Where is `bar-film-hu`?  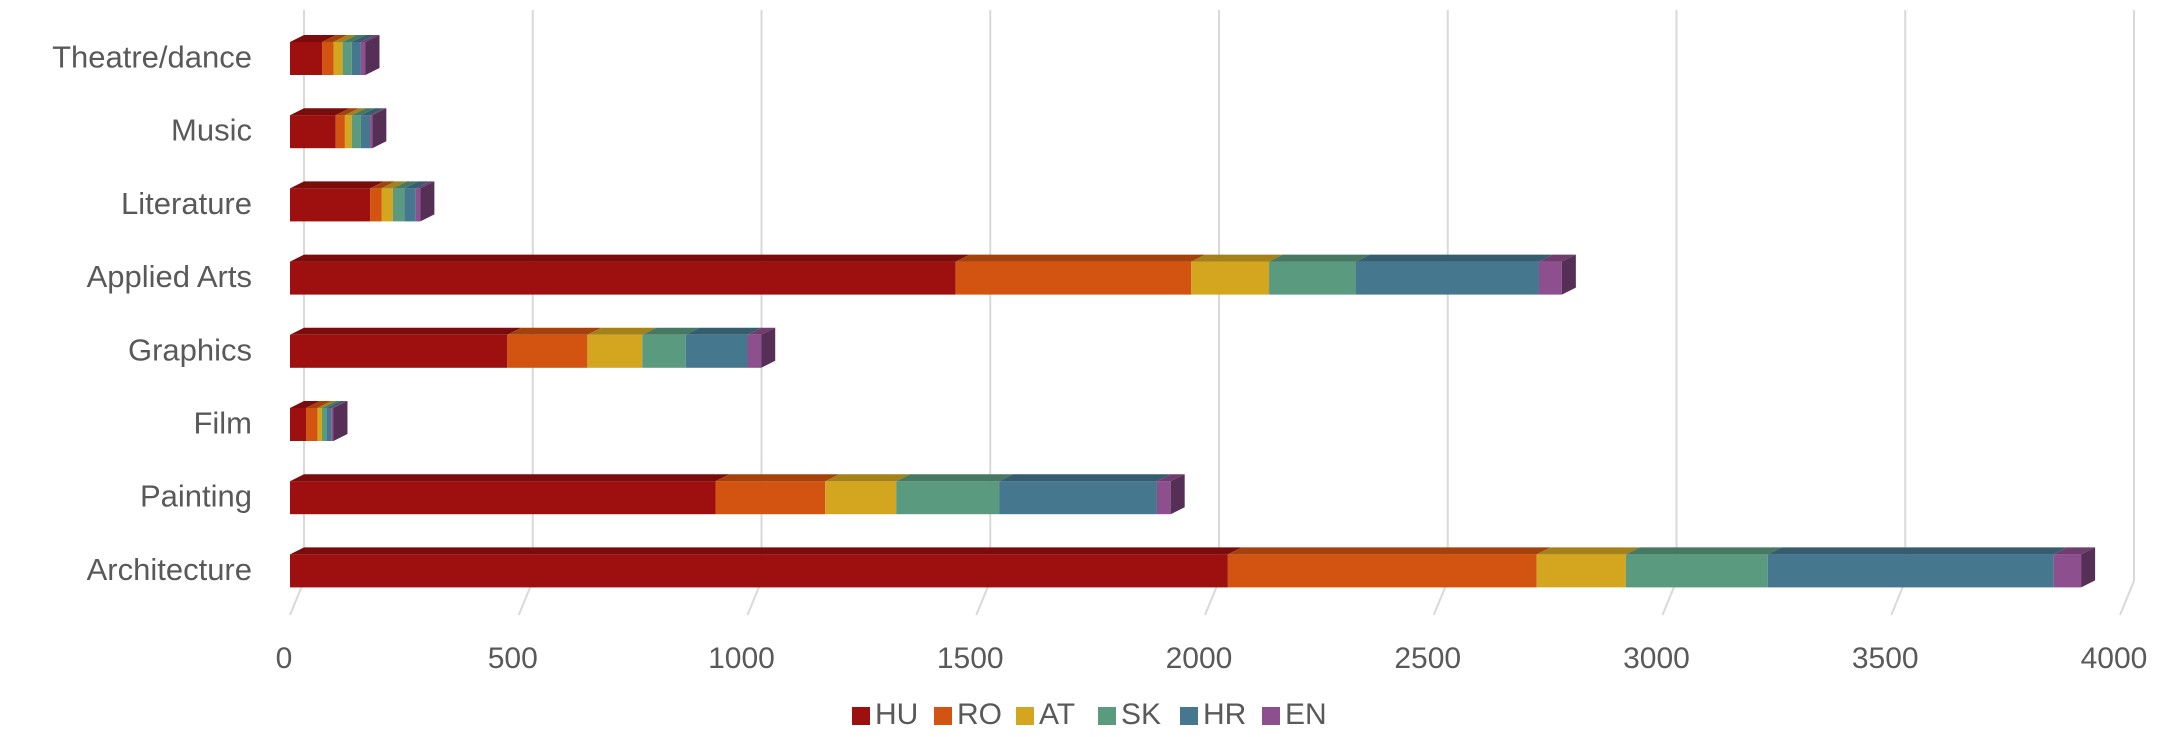
bar-film-hu is located at coordinates (305, 421).